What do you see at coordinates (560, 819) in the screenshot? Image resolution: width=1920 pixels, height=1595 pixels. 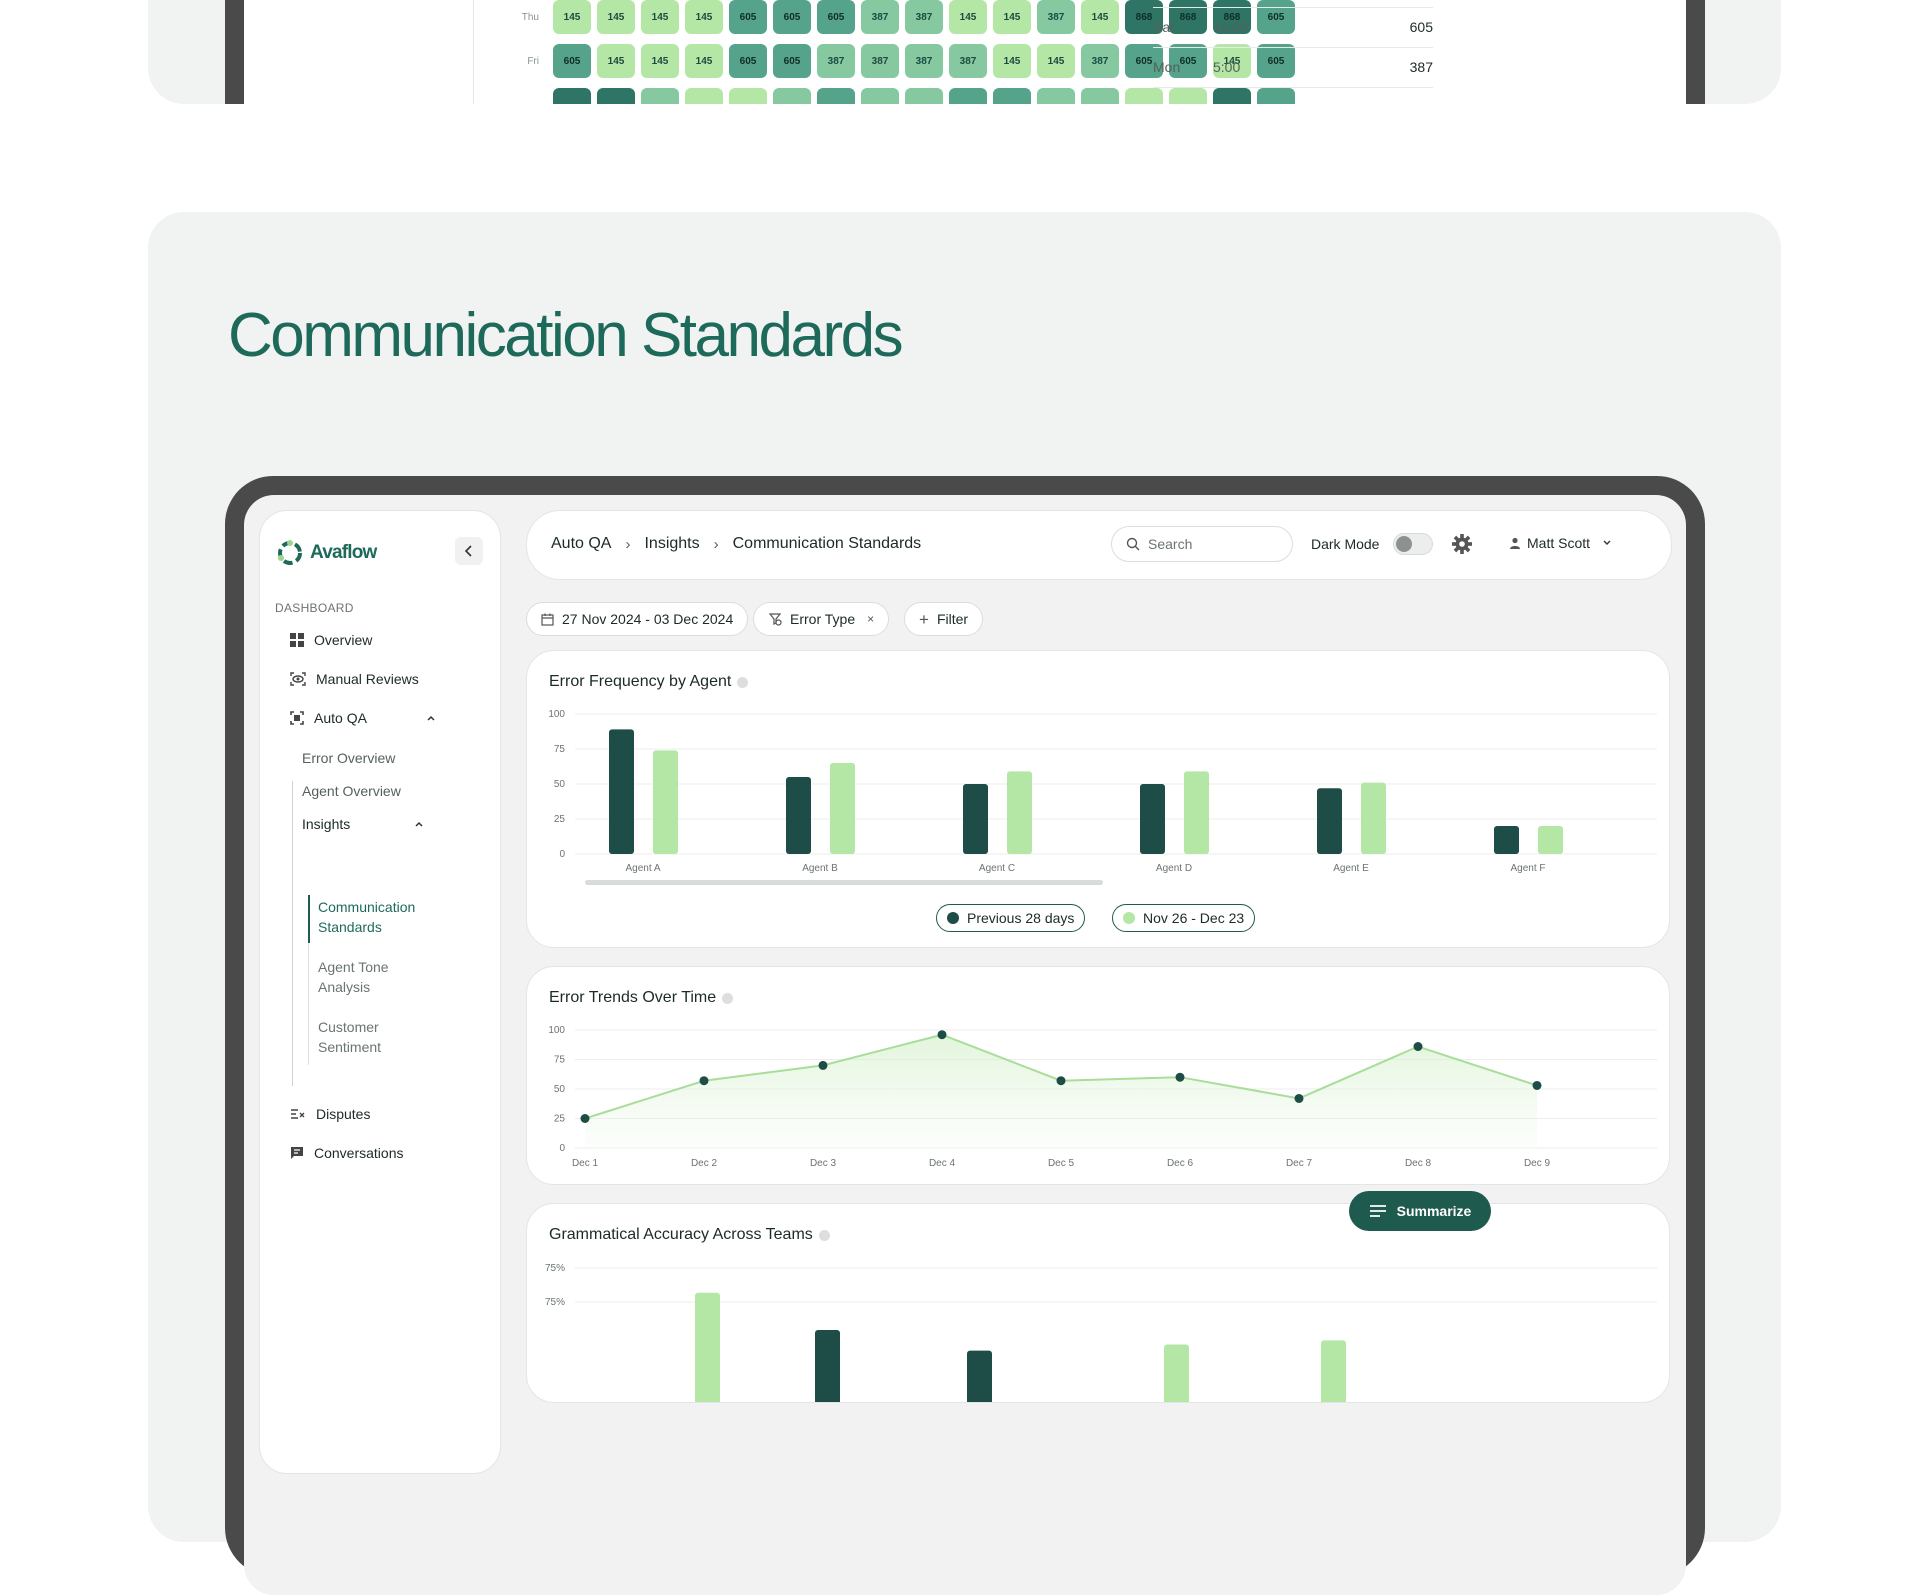 I see `y-tick-label: 25` at bounding box center [560, 819].